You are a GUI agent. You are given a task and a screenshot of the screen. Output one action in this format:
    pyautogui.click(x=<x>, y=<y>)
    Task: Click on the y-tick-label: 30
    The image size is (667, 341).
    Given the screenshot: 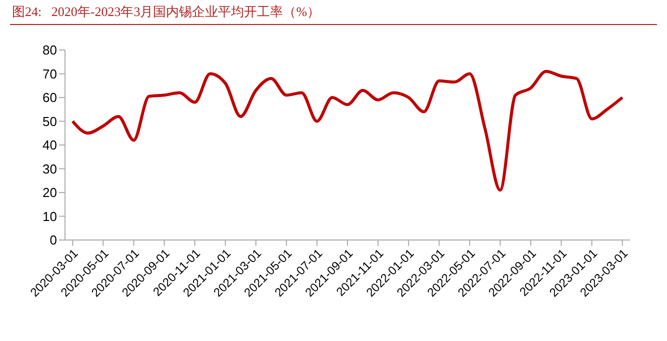 What is the action you would take?
    pyautogui.click(x=49, y=168)
    